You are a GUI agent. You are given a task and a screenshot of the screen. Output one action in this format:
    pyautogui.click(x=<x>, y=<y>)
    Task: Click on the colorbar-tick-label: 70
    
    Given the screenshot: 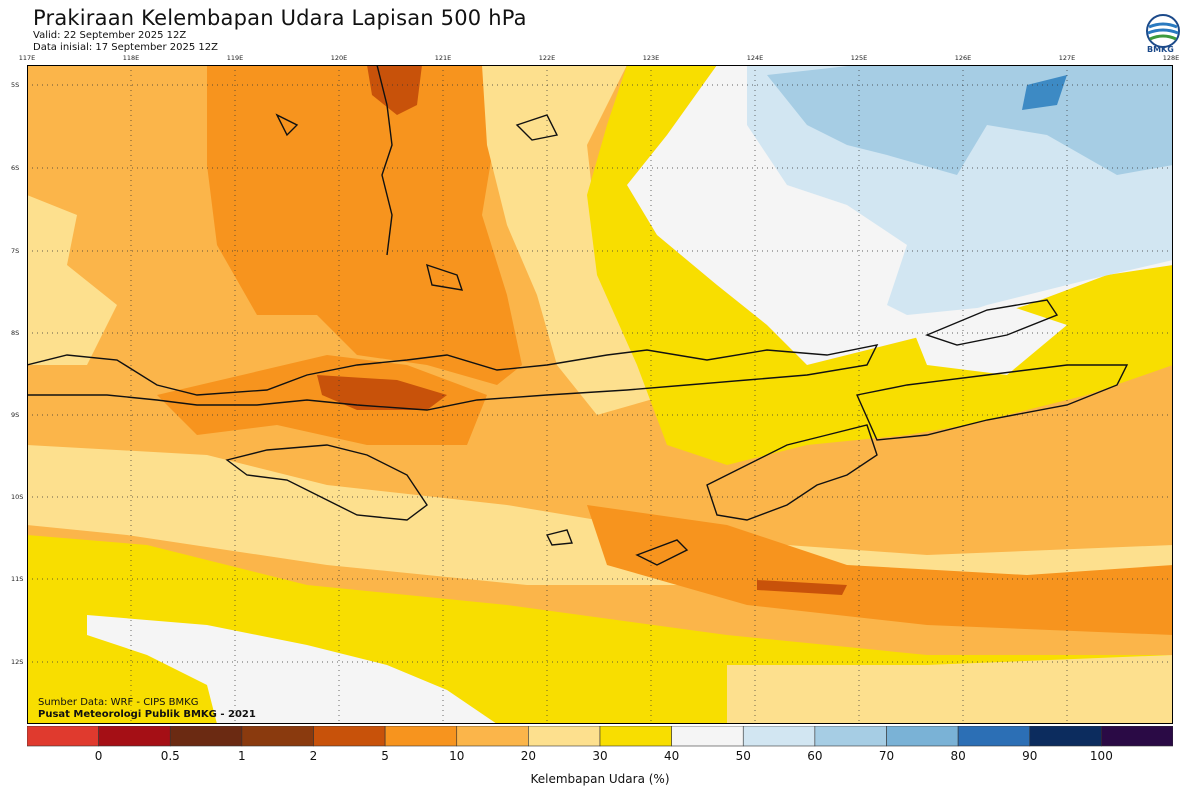 What is the action you would take?
    pyautogui.click(x=886, y=756)
    